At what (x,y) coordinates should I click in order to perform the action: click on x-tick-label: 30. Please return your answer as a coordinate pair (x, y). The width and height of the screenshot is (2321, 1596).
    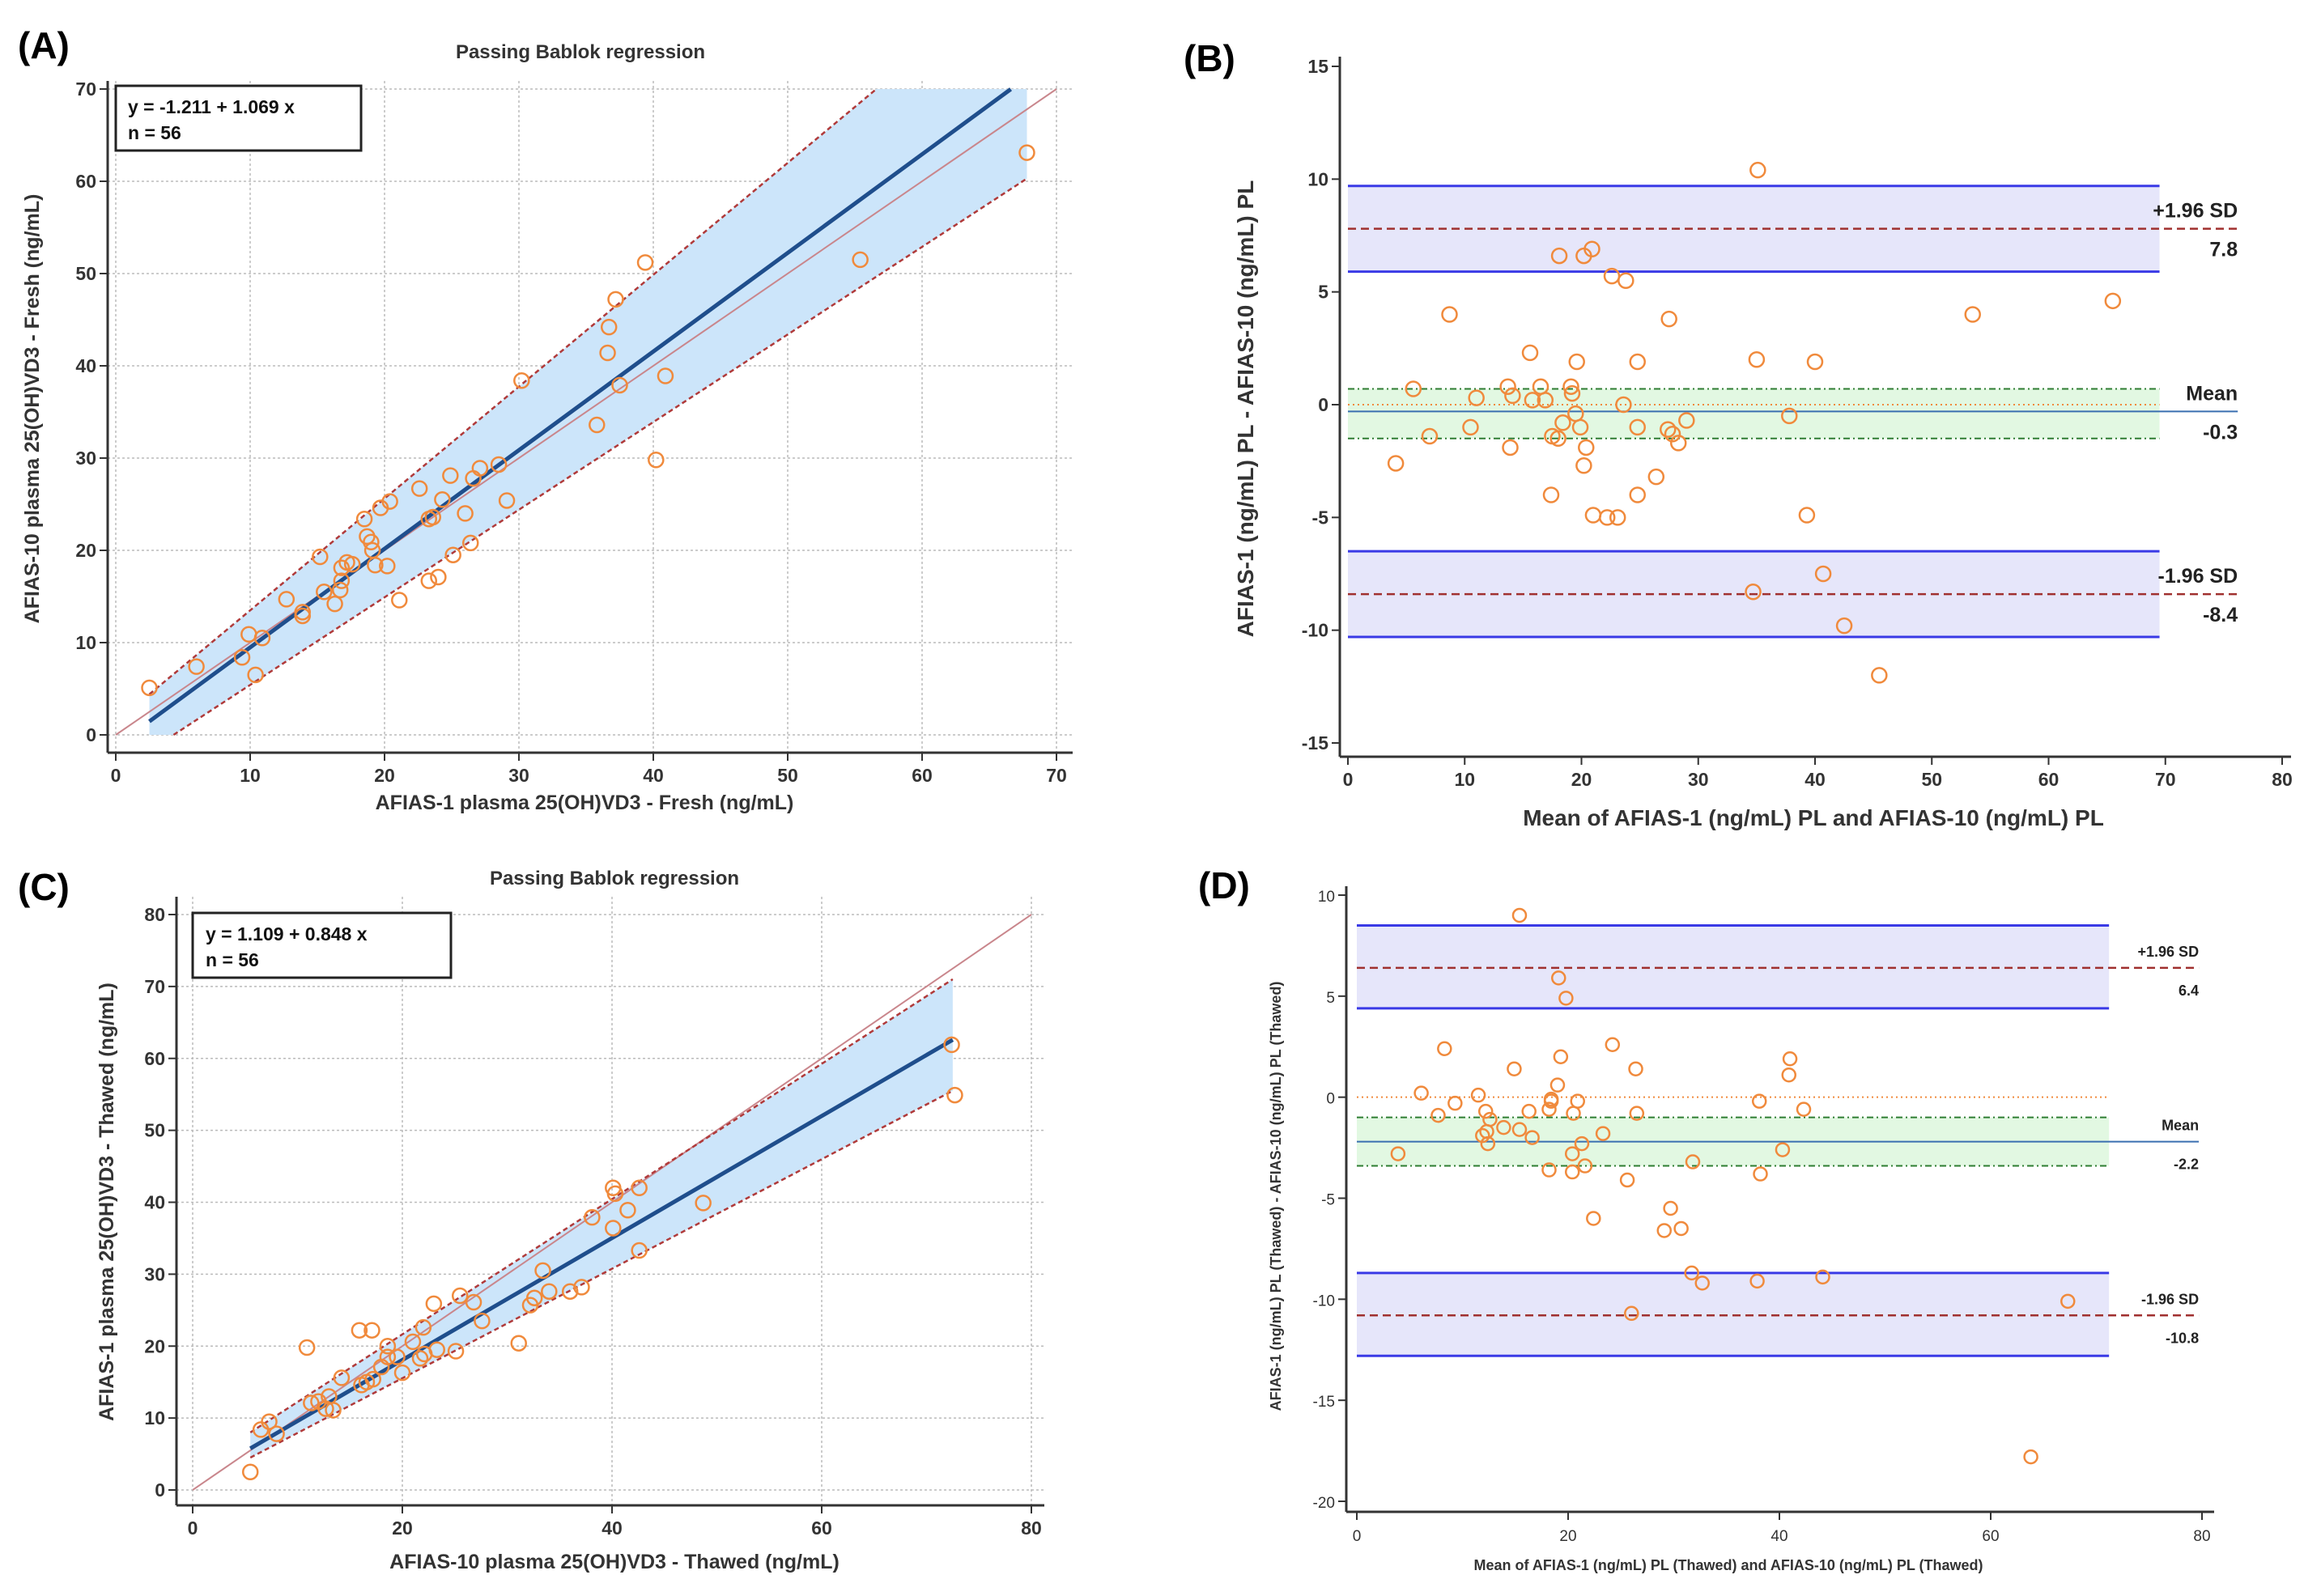
    Looking at the image, I should click on (1698, 780).